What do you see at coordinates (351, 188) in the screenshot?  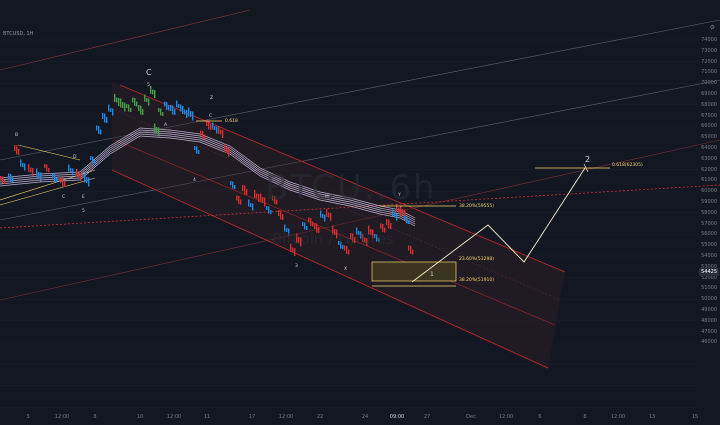 I see `watermark-ticker: BTCU..6h` at bounding box center [351, 188].